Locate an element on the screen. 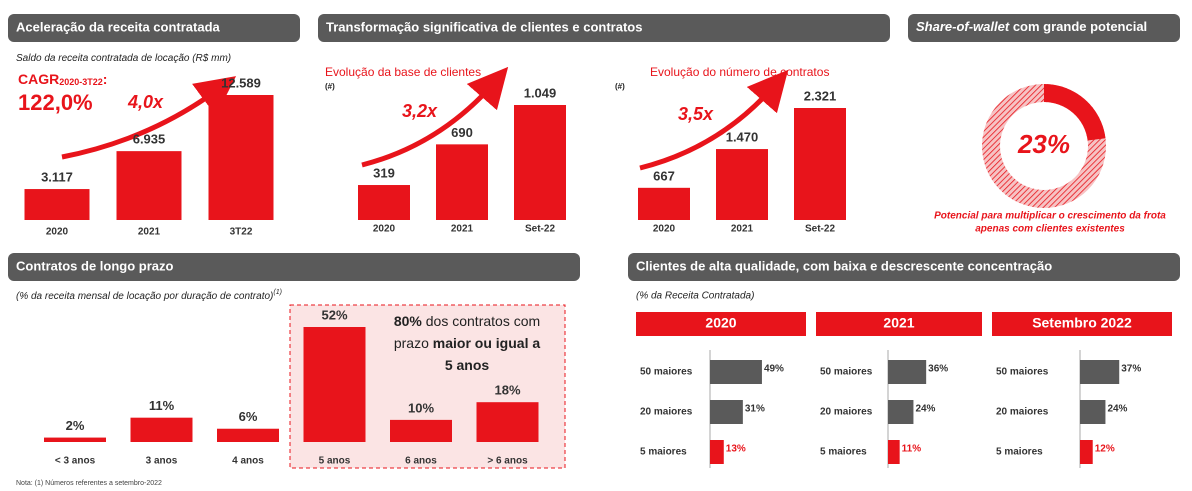  annotation-text: dos contratos com is located at coordinates (481, 321).